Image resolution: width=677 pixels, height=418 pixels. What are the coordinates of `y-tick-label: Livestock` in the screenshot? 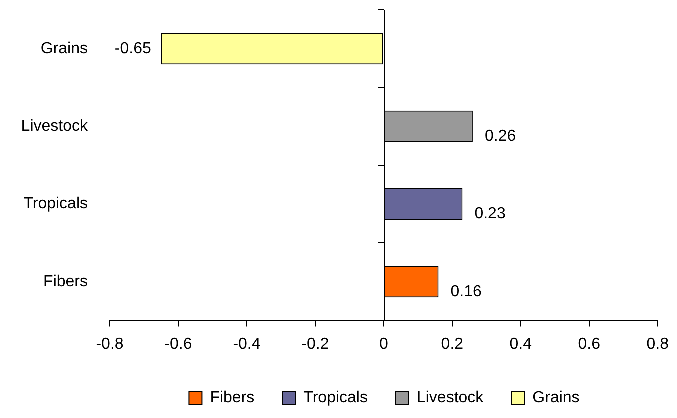 It's located at (55, 126).